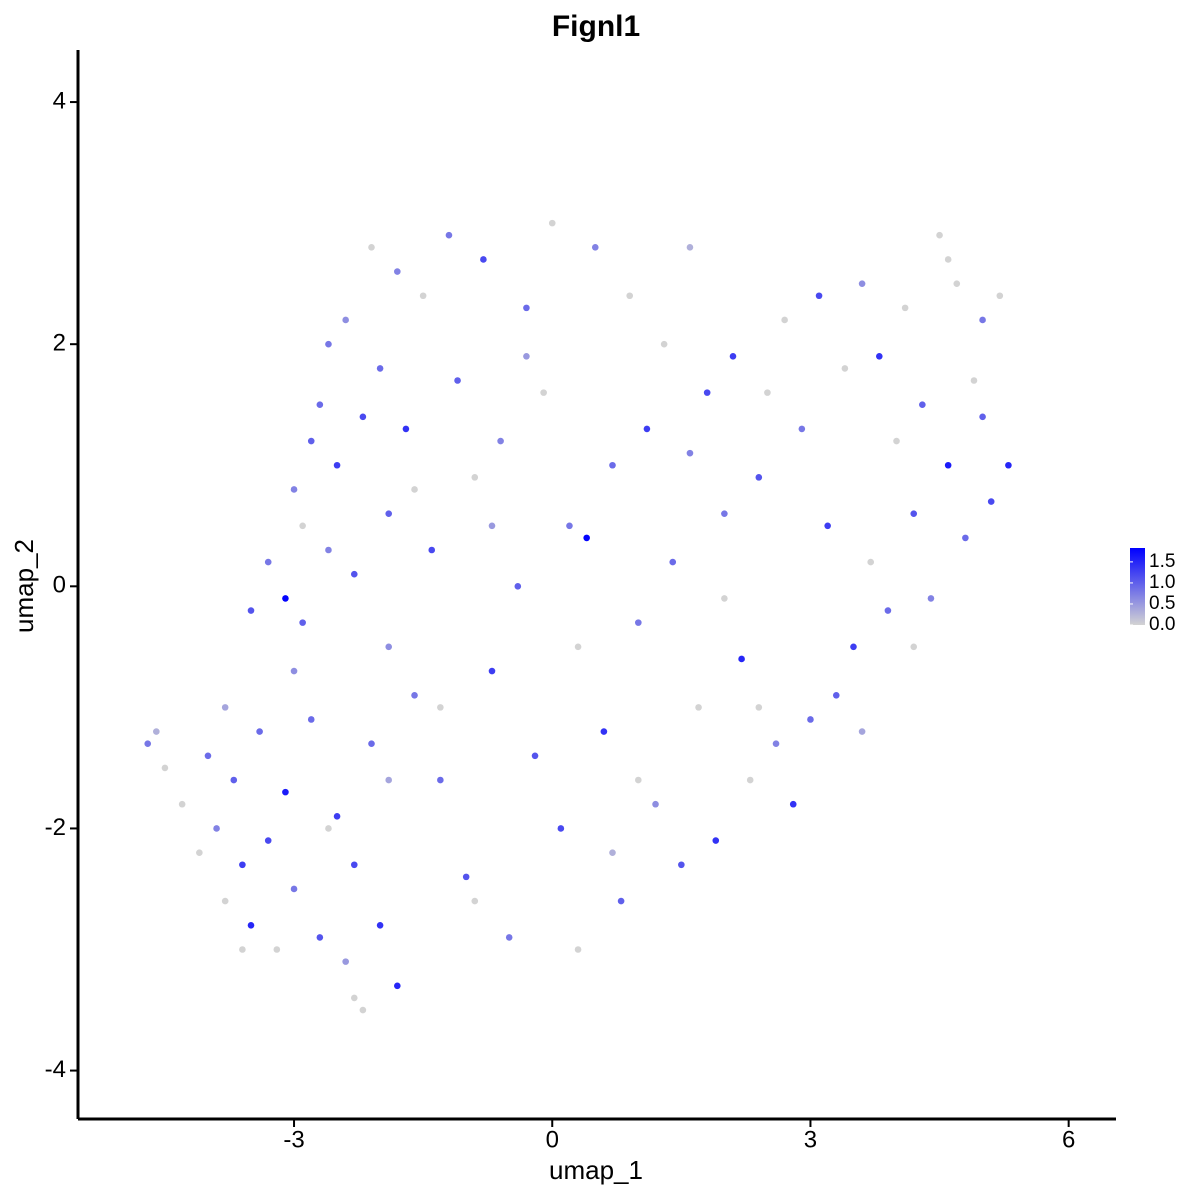 The width and height of the screenshot is (1200, 1200). Describe the element at coordinates (1068, 1139) in the screenshot. I see `x-tick-label: 6` at that location.